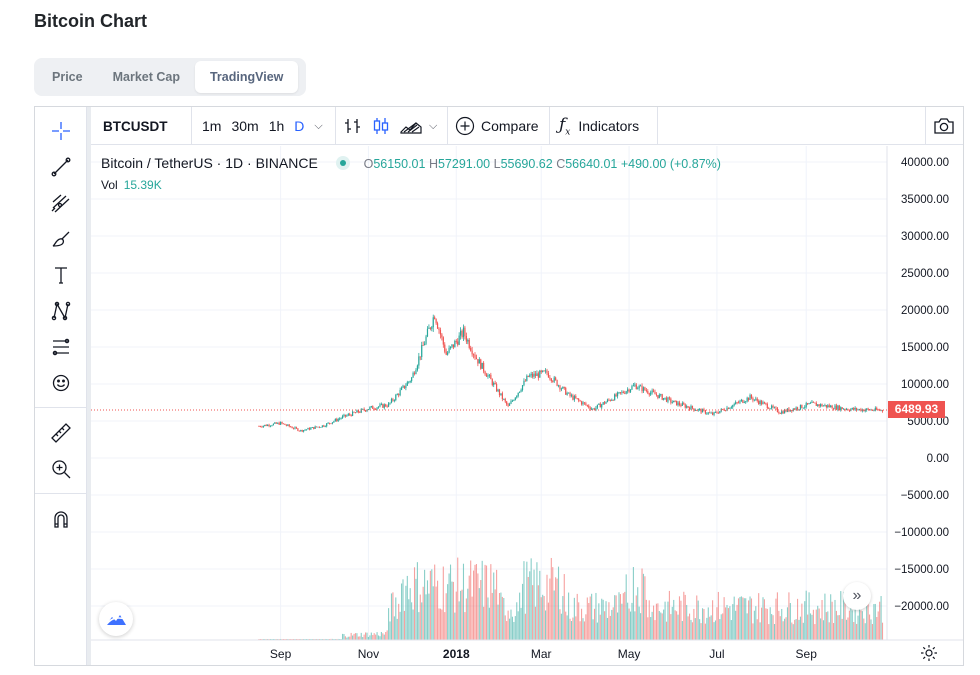 The width and height of the screenshot is (980, 675). I want to click on interval-1m: 1m, so click(212, 126).